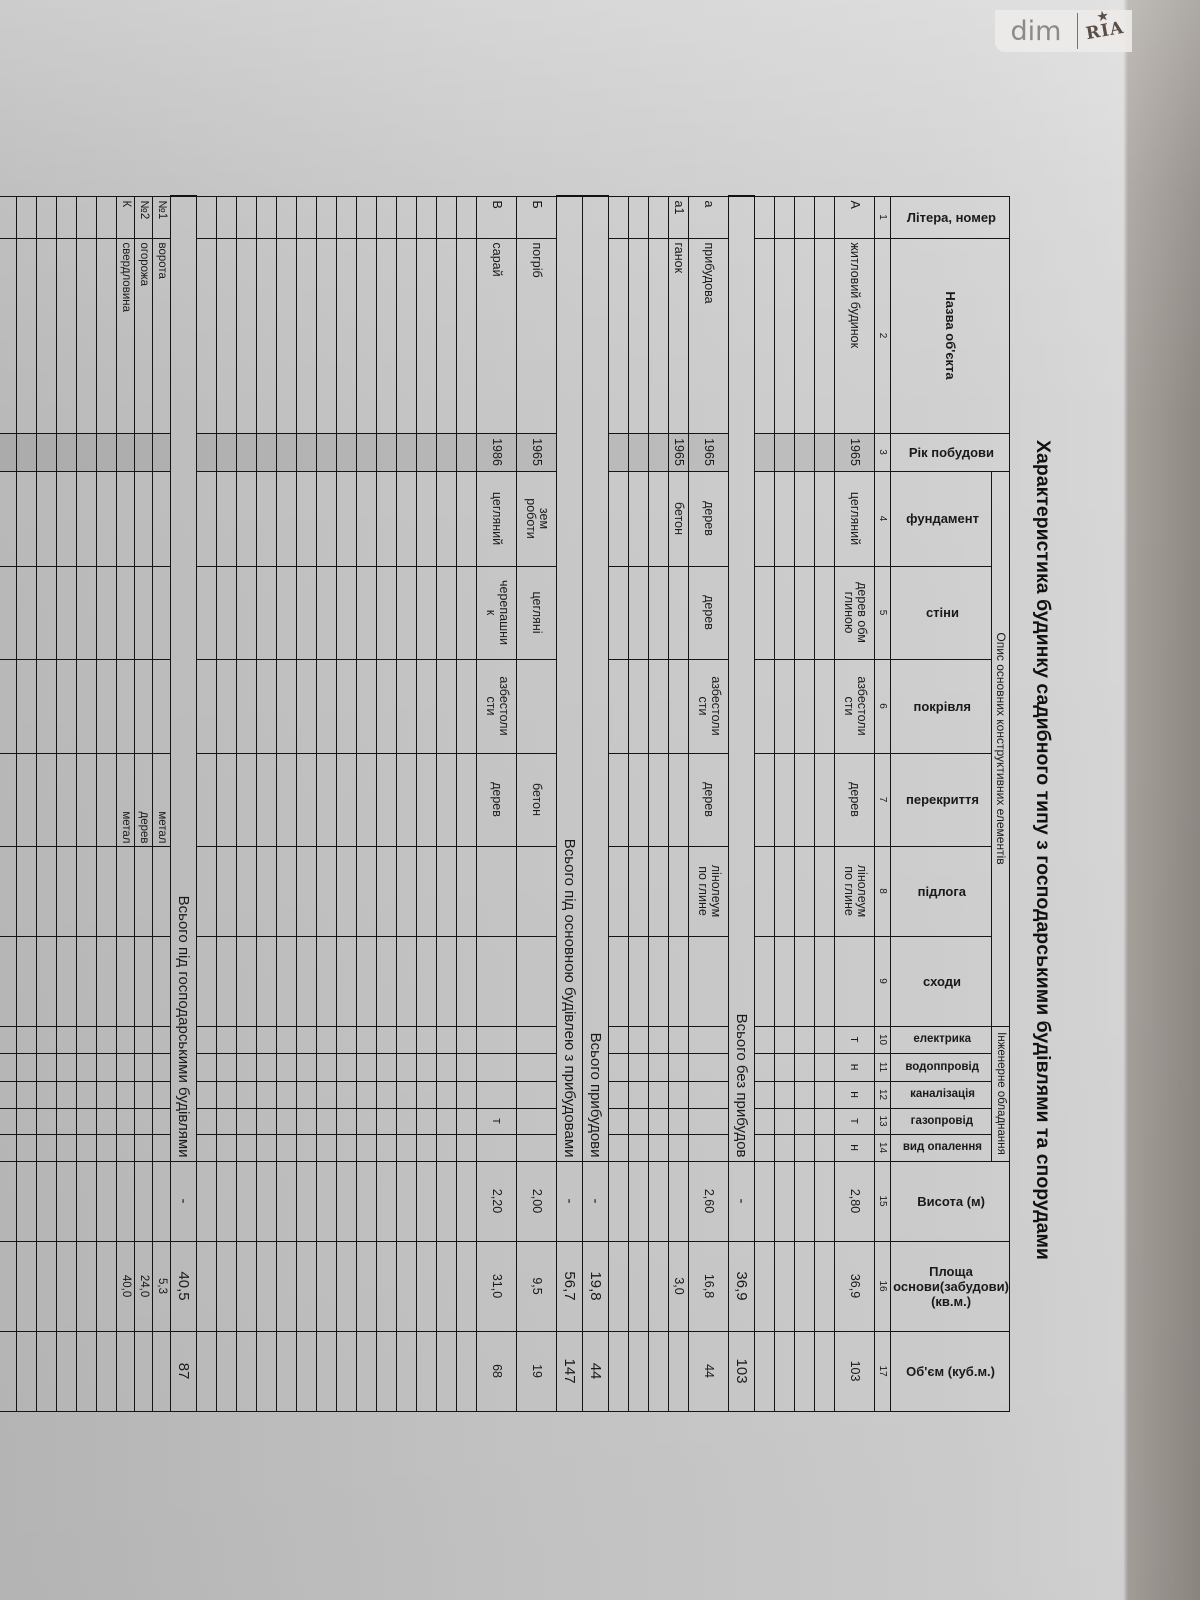  I want to click on table-cell: Б, so click(536, 217).